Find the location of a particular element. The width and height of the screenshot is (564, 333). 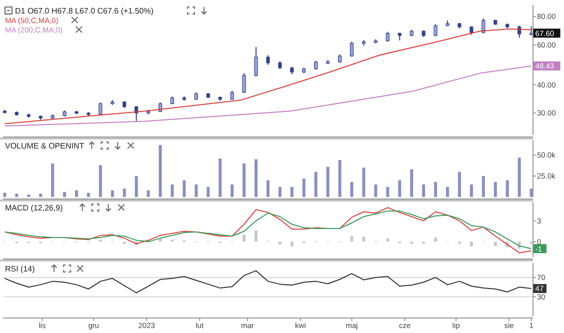

chart-title: D1 O67.0 H67.8 L67.0 C67.6 (+1.50%) is located at coordinates (84, 11).